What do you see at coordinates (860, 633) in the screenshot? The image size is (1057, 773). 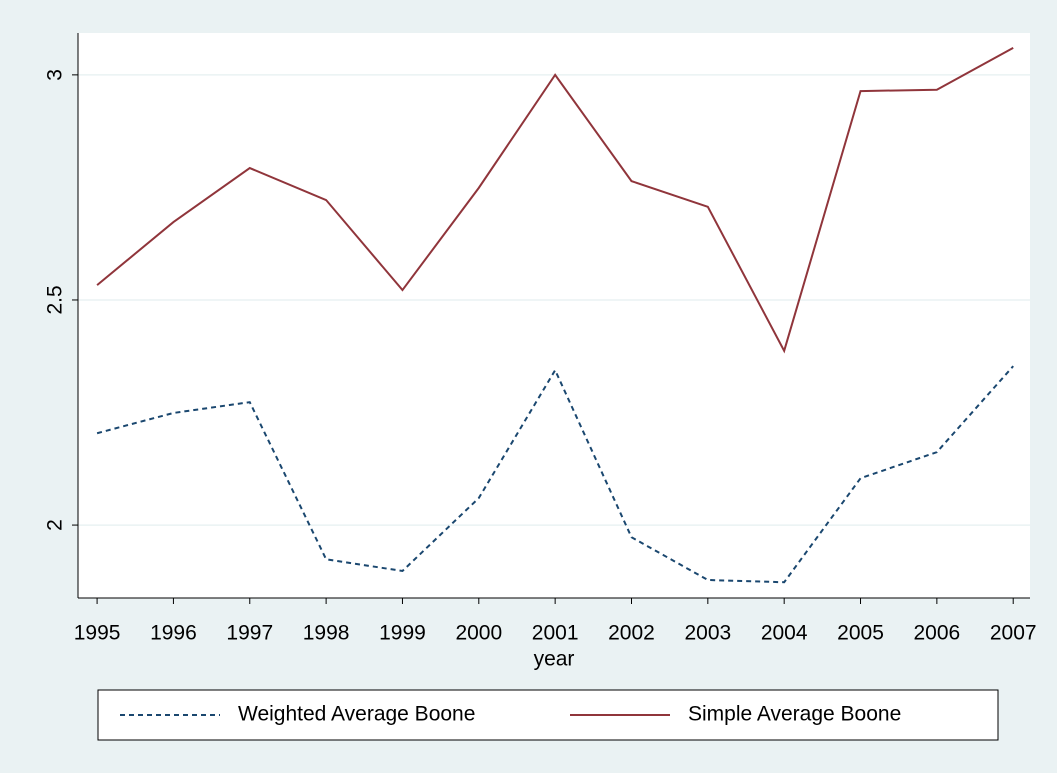 I see `x-tick-label: 2005` at bounding box center [860, 633].